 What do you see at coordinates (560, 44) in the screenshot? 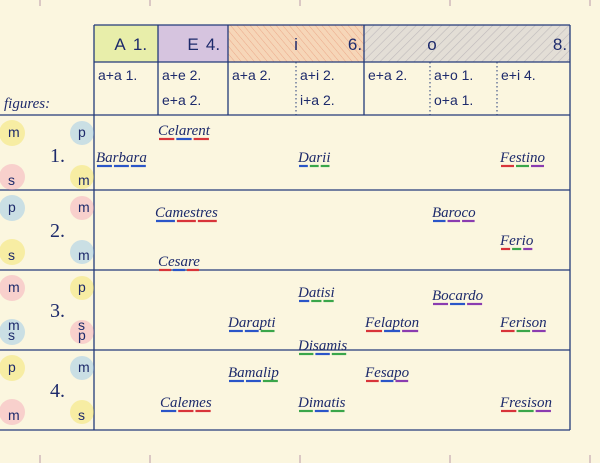
I see `header-label: 8.` at bounding box center [560, 44].